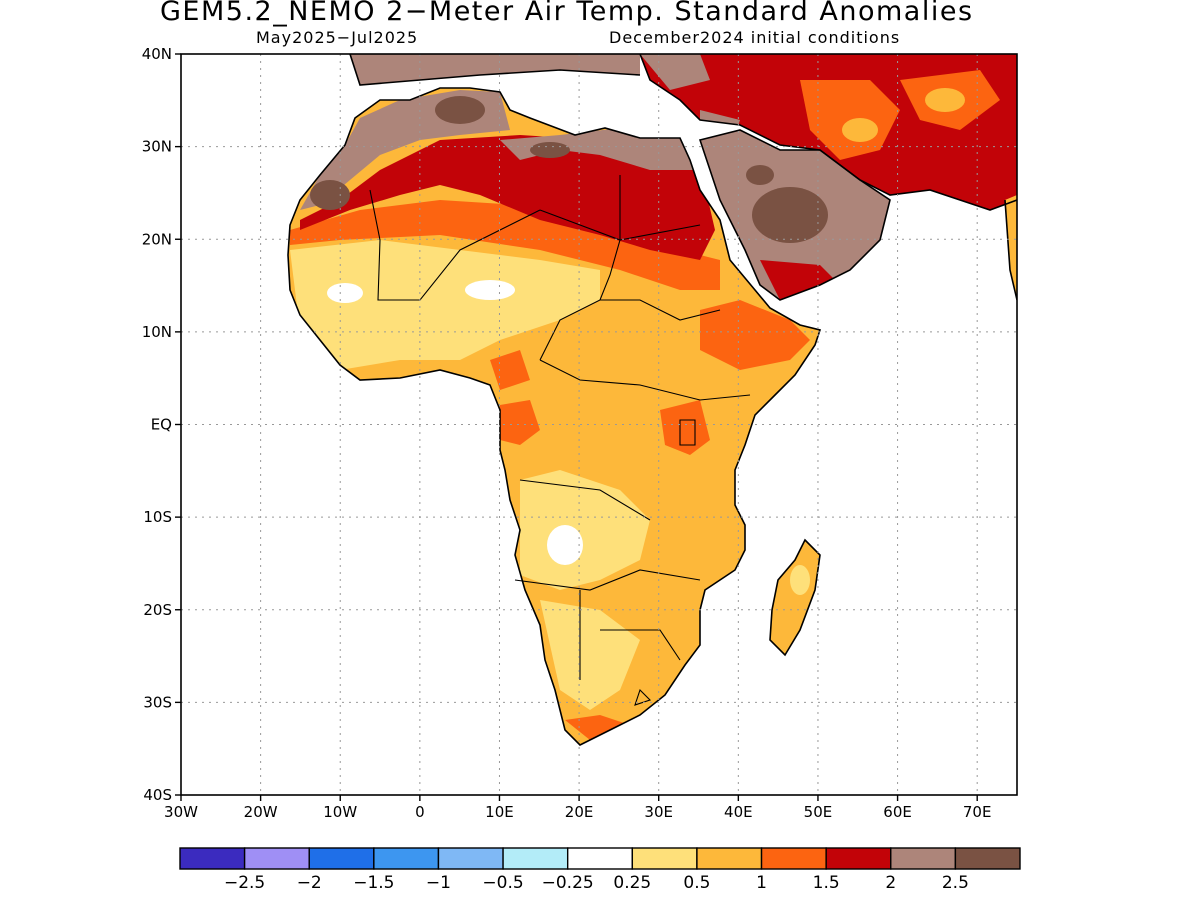 This screenshot has width=1200, height=900. I want to click on lon-label: 0, so click(420, 812).